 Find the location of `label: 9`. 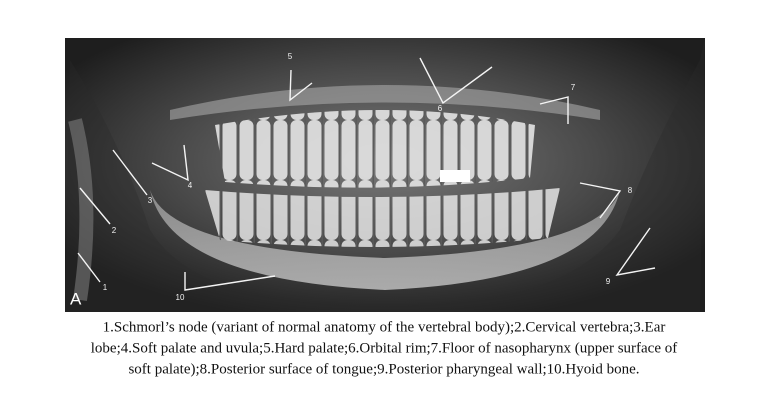

label: 9 is located at coordinates (608, 281).